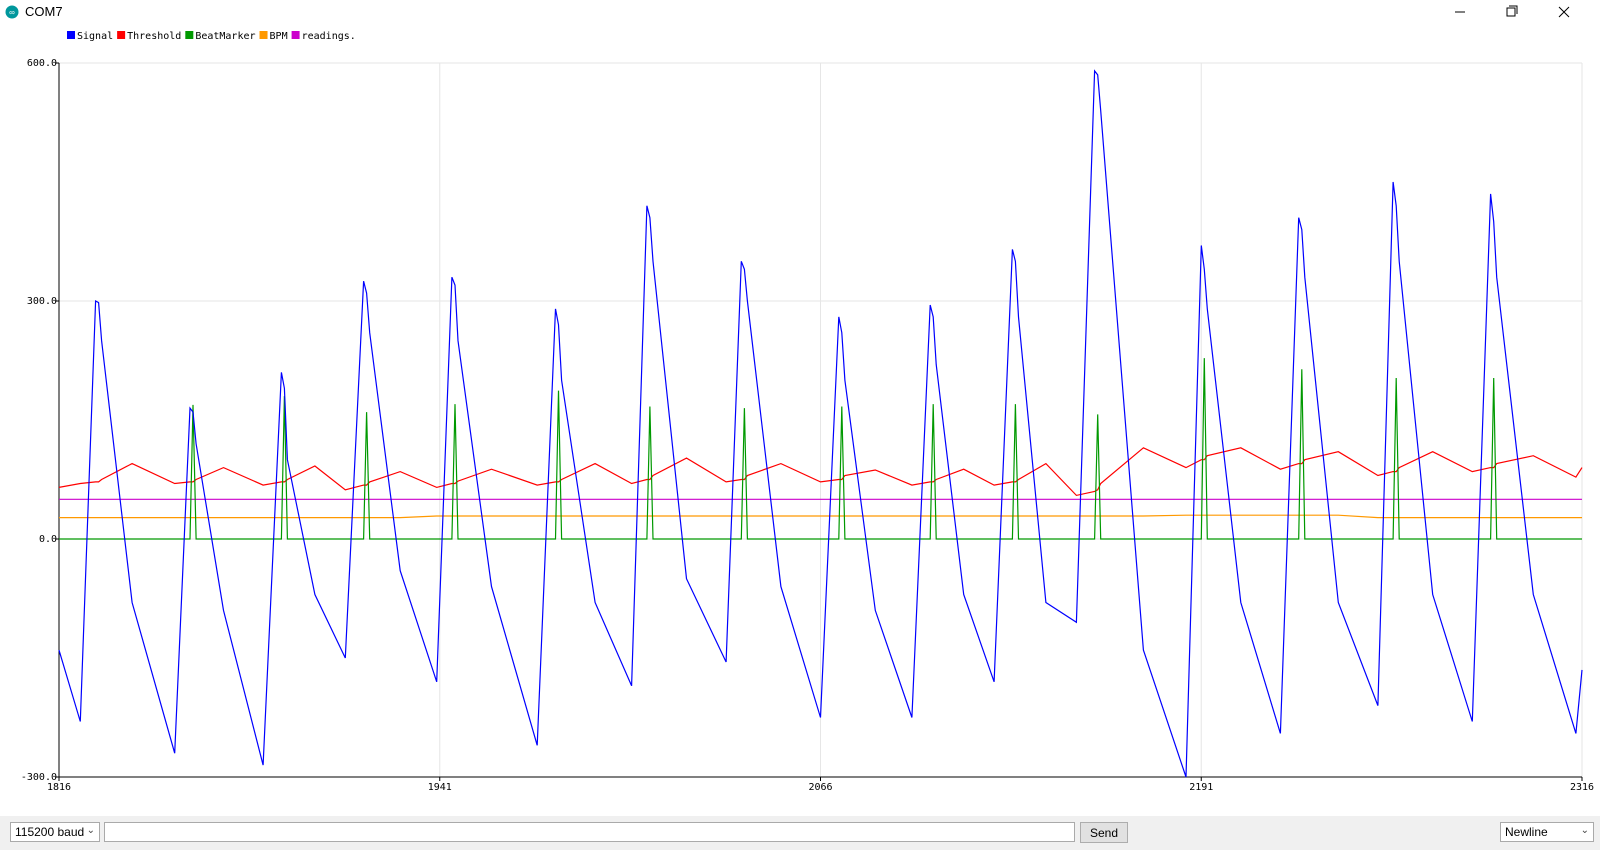  What do you see at coordinates (39, 777) in the screenshot?
I see `y-tick-label: -300.0` at bounding box center [39, 777].